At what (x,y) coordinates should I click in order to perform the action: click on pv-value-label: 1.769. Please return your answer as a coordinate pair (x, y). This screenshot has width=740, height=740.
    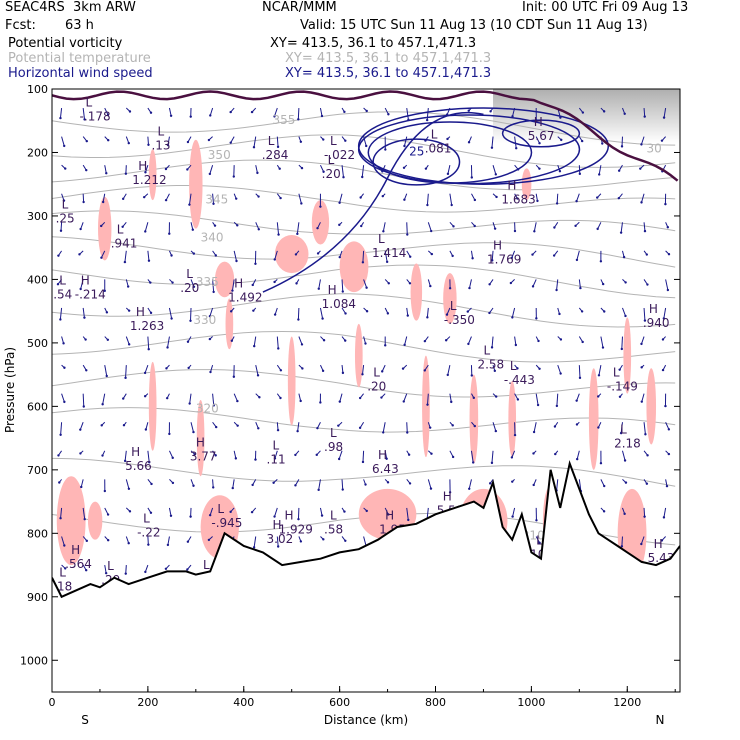
    Looking at the image, I should click on (504, 260).